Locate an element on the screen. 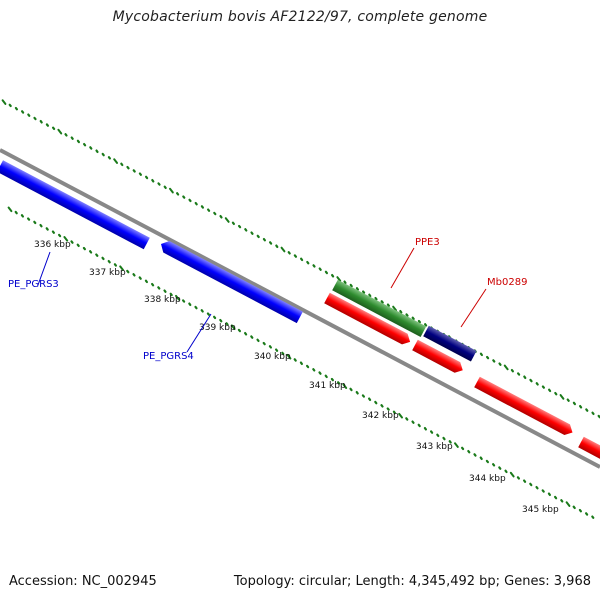 This screenshot has width=600, height=600. gene-label: PPE3 is located at coordinates (427, 242).